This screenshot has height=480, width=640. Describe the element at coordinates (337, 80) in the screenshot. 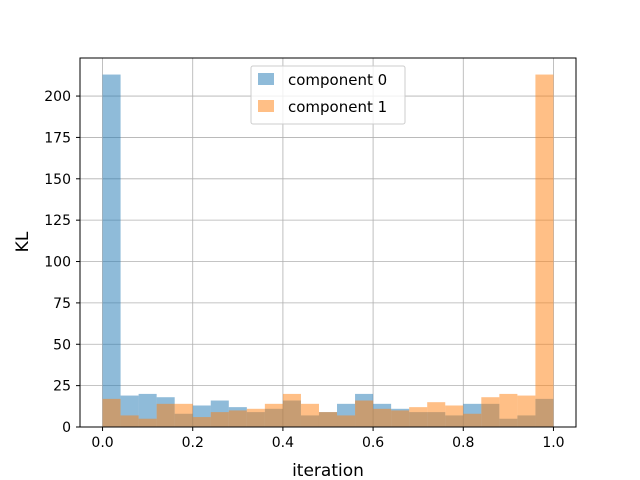

I see `legend-label-component-0: component 0` at that location.